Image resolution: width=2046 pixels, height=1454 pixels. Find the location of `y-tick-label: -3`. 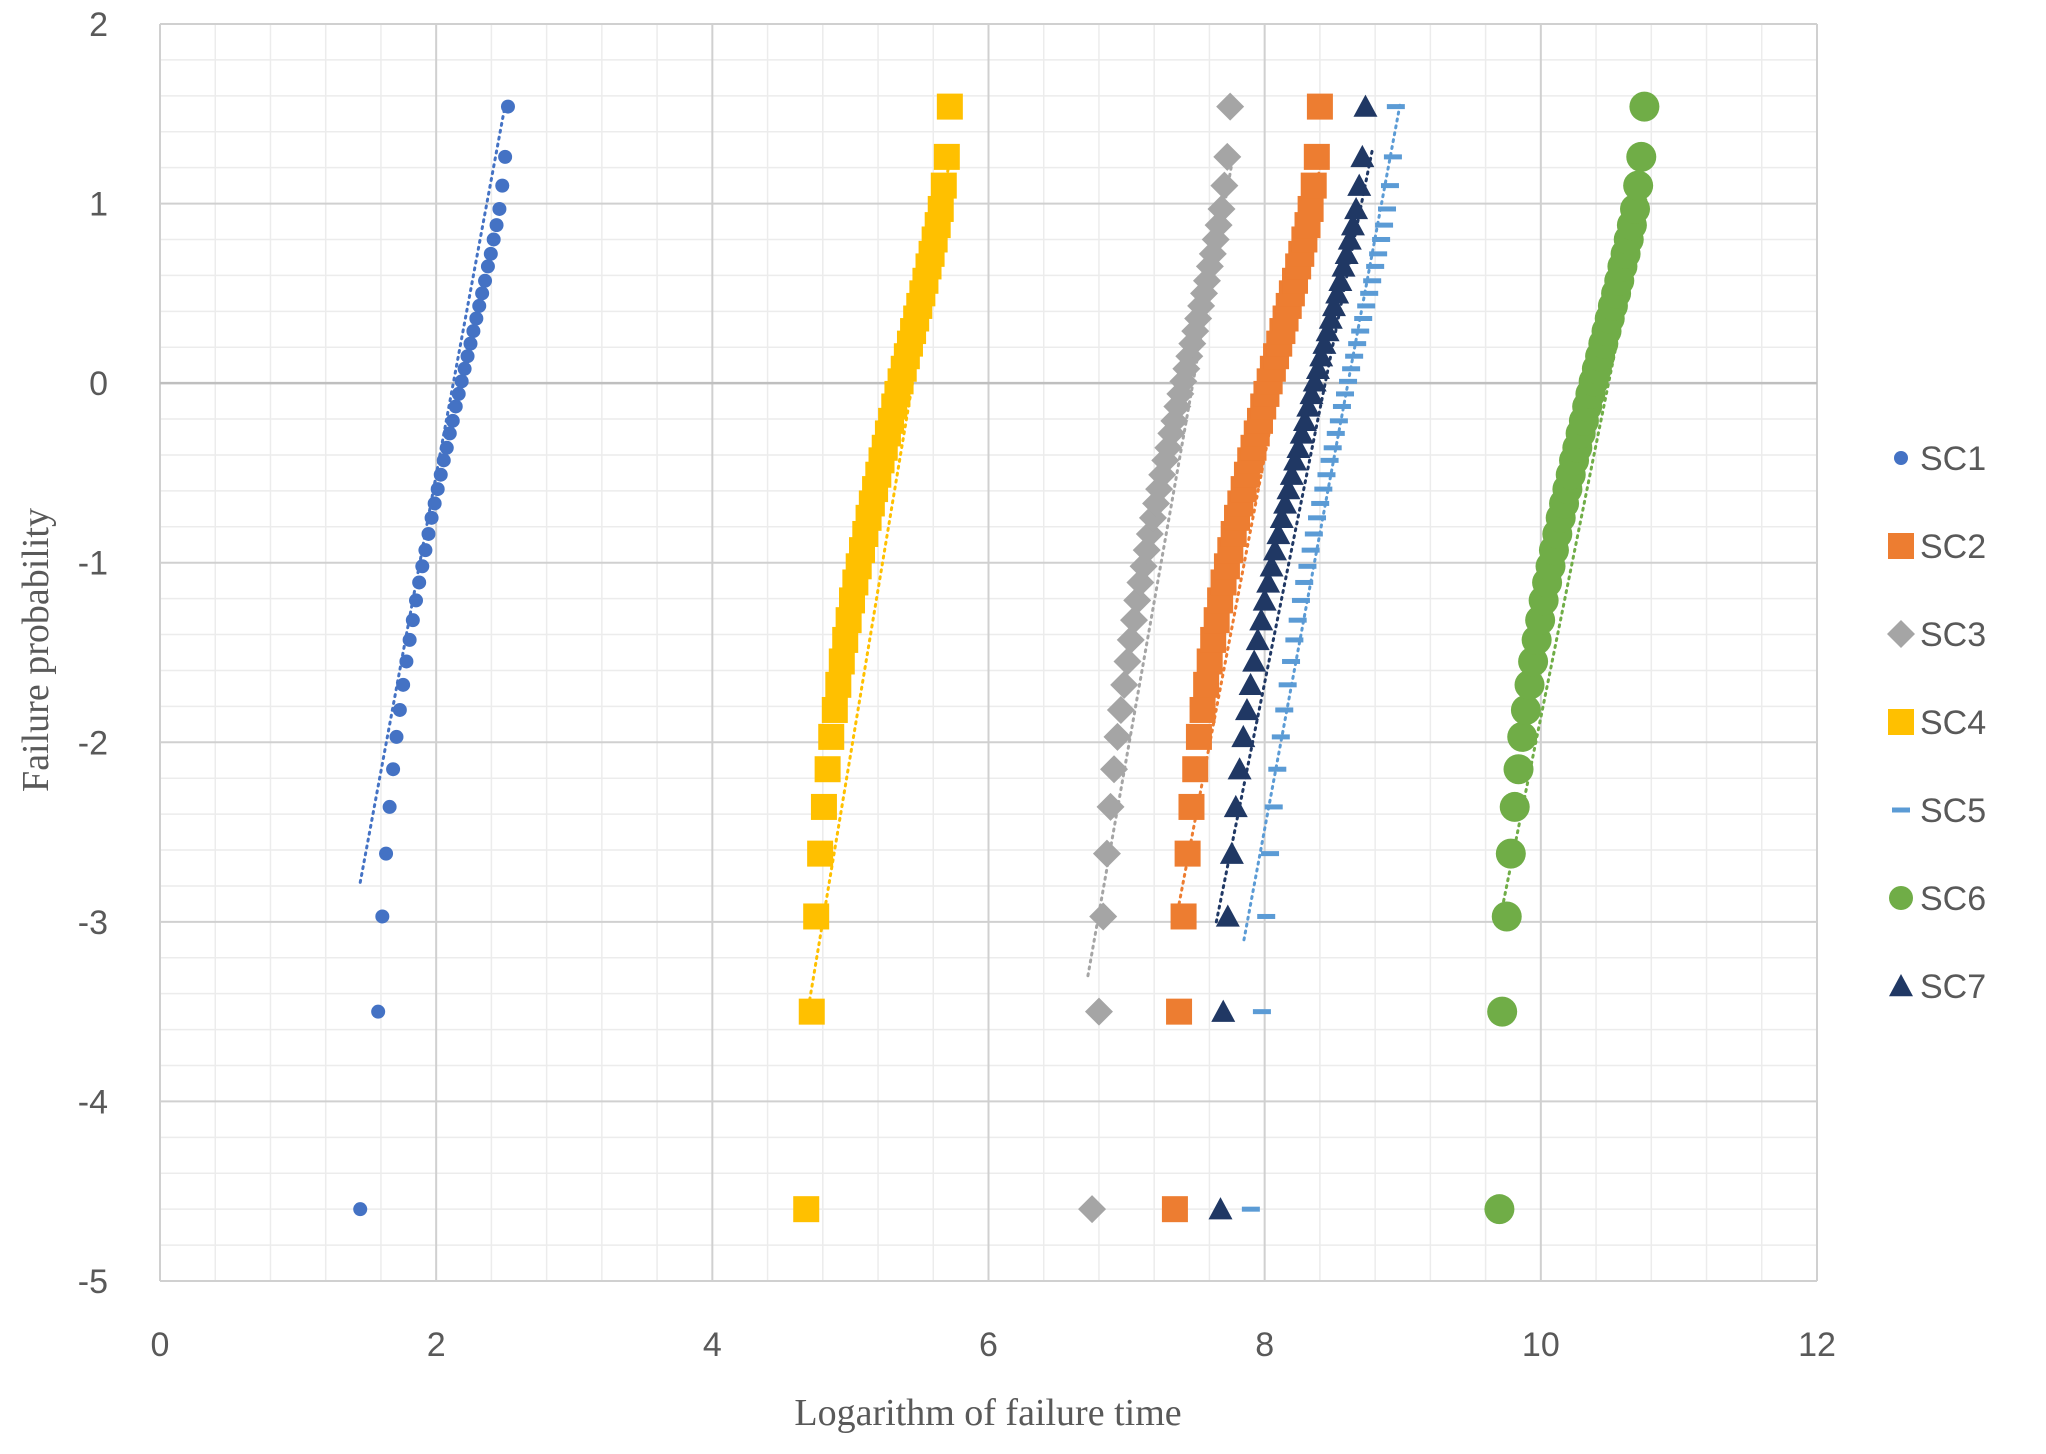

y-tick-label: -3 is located at coordinates (93, 923).